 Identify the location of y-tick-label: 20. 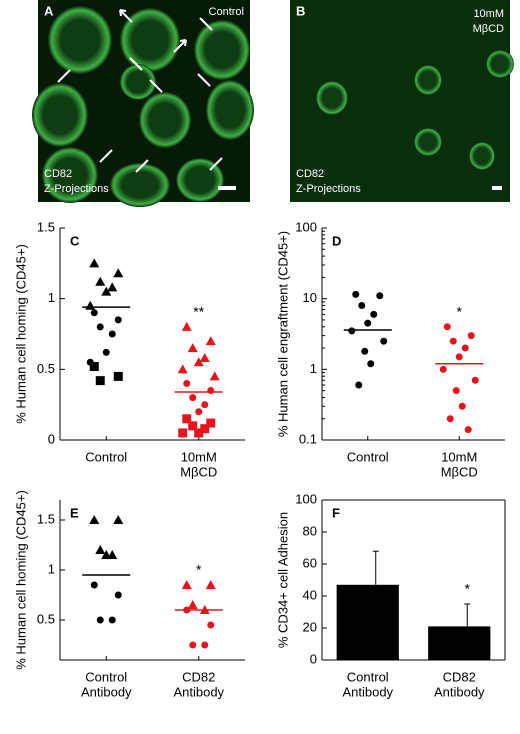
(310, 626).